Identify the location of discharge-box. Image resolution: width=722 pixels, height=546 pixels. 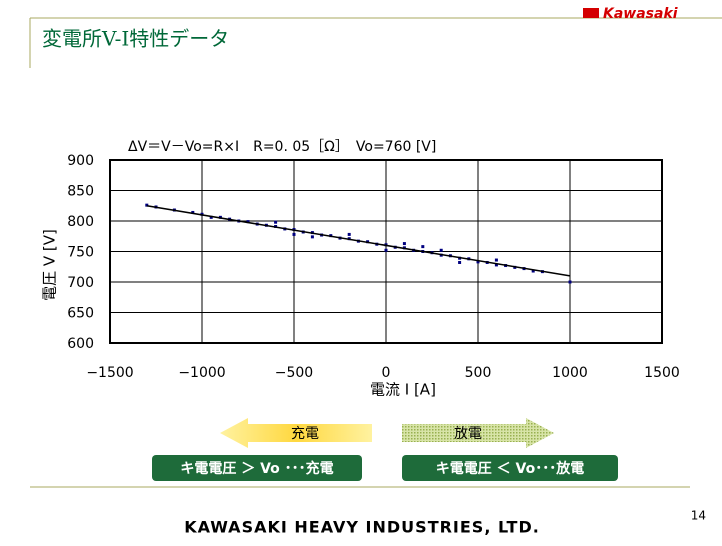
(510, 468).